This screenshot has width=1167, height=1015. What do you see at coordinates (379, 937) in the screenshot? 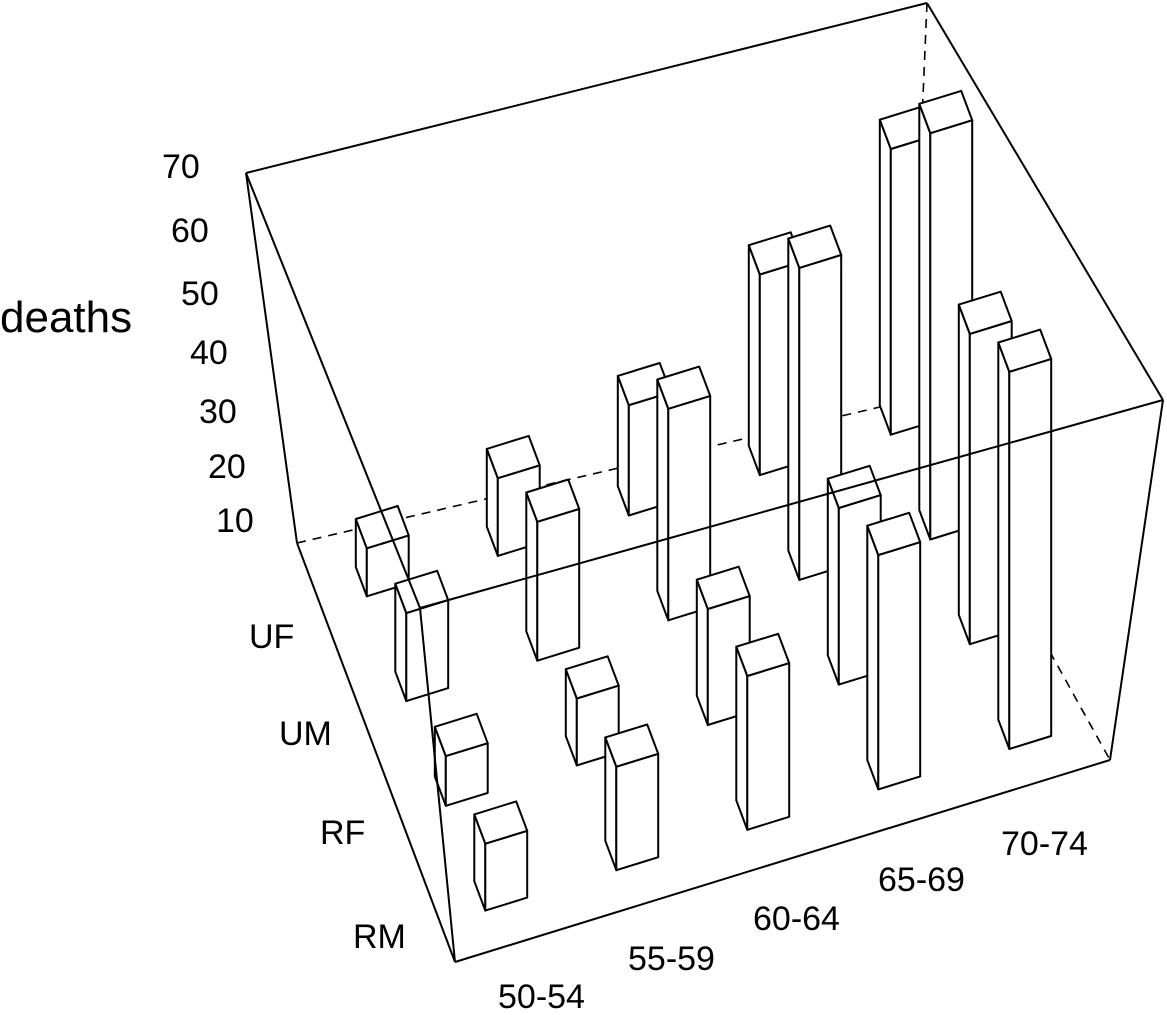
I see `group-label: RM` at bounding box center [379, 937].